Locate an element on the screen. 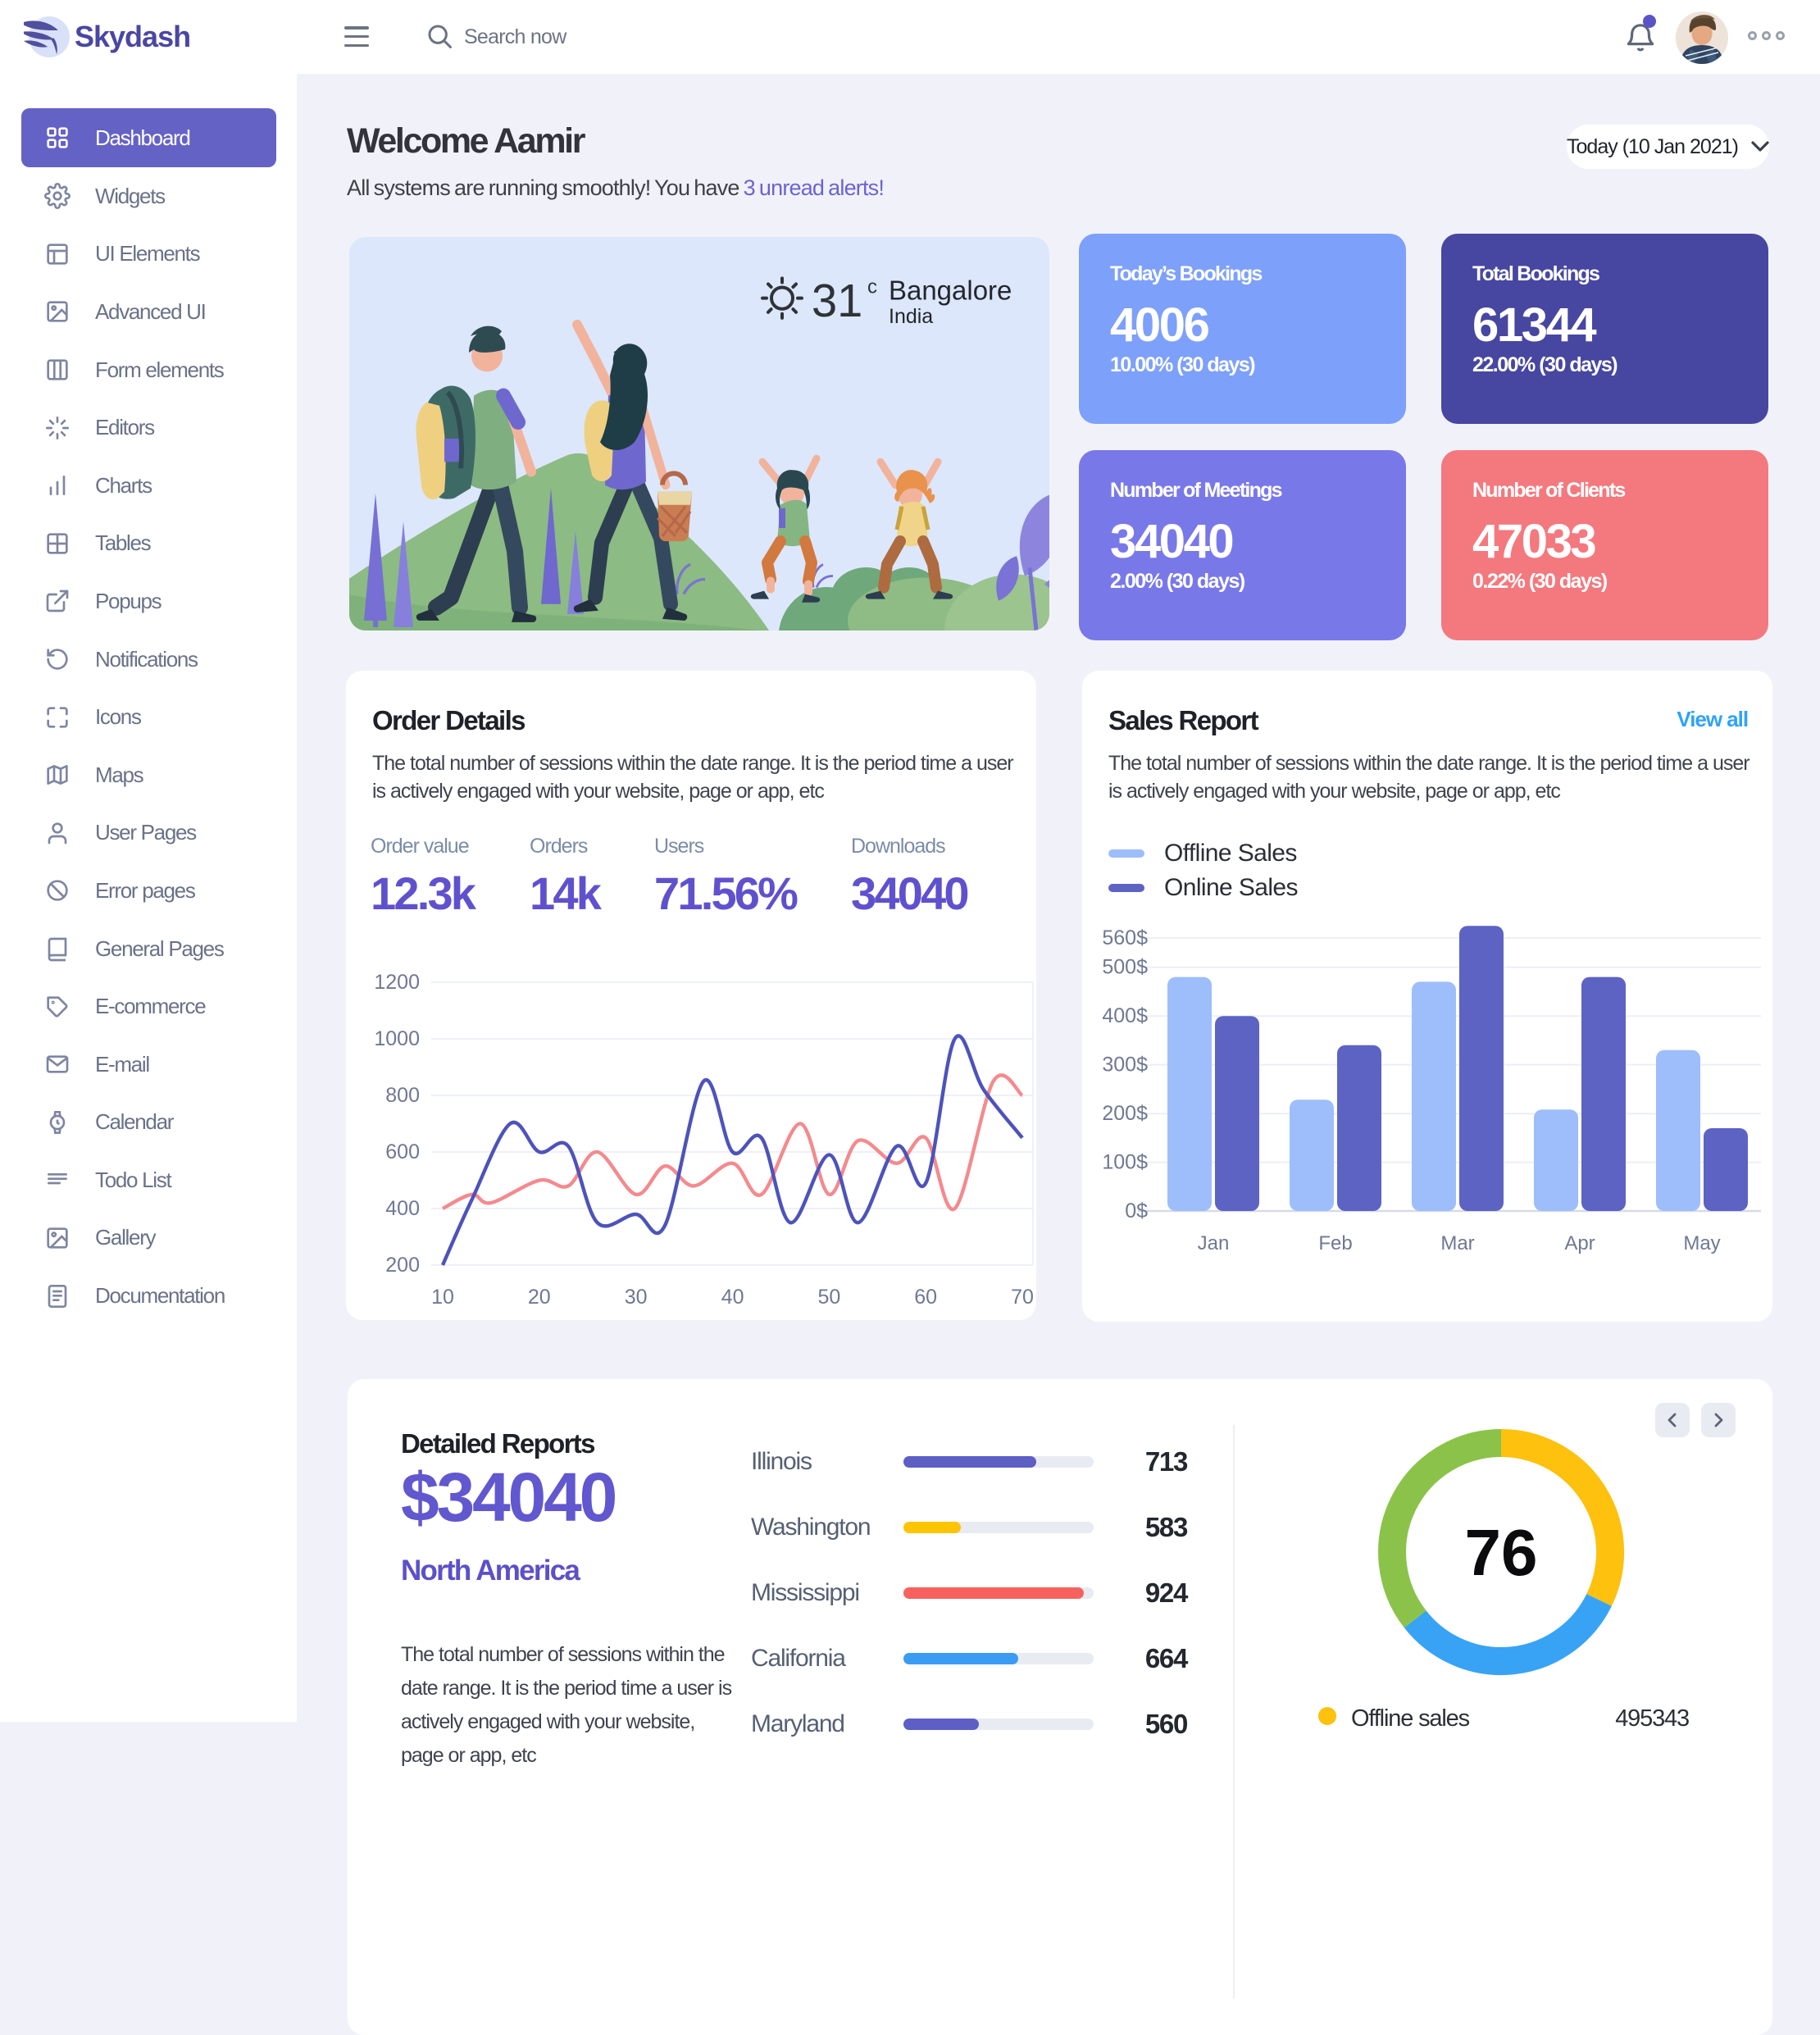  svg-text: 50 is located at coordinates (828, 1297).